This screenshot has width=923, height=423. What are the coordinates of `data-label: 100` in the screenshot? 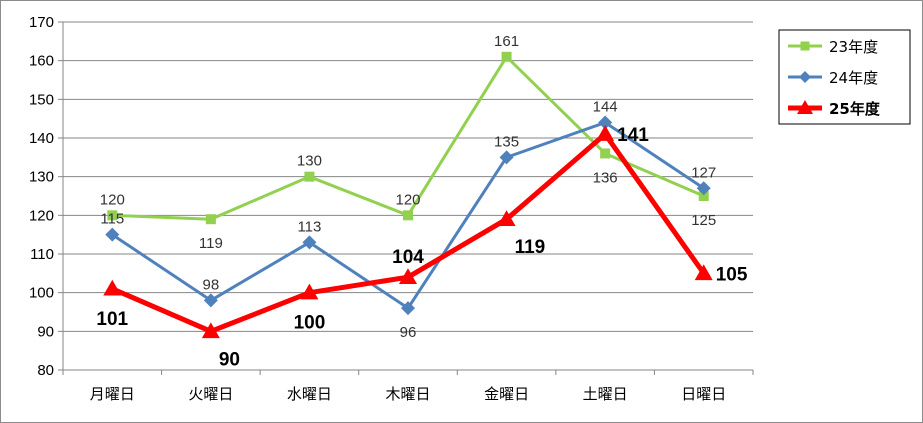 It's located at (310, 323).